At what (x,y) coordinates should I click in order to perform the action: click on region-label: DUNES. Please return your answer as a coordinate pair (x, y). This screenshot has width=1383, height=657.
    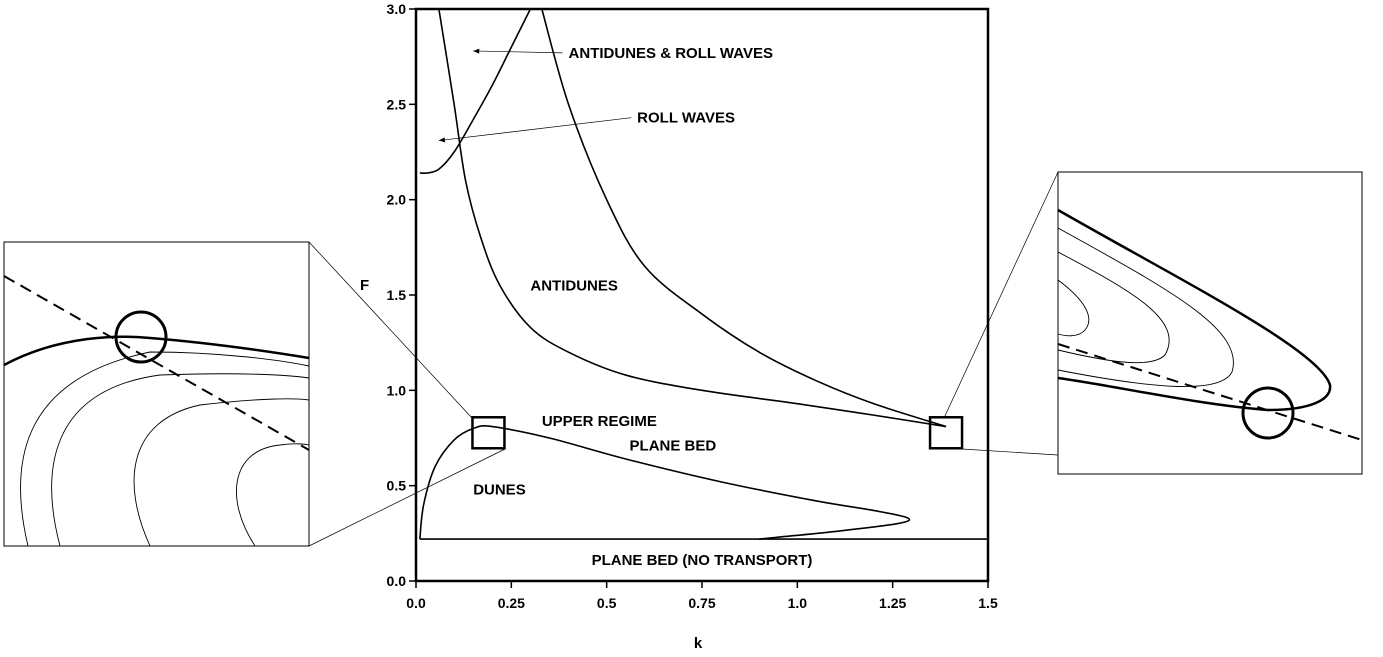
    Looking at the image, I should click on (499, 489).